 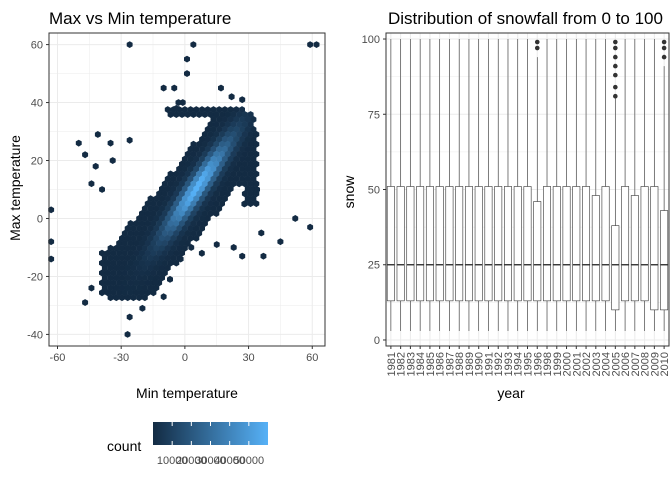 I want to click on year-tick-label: 1993, so click(x=509, y=364).